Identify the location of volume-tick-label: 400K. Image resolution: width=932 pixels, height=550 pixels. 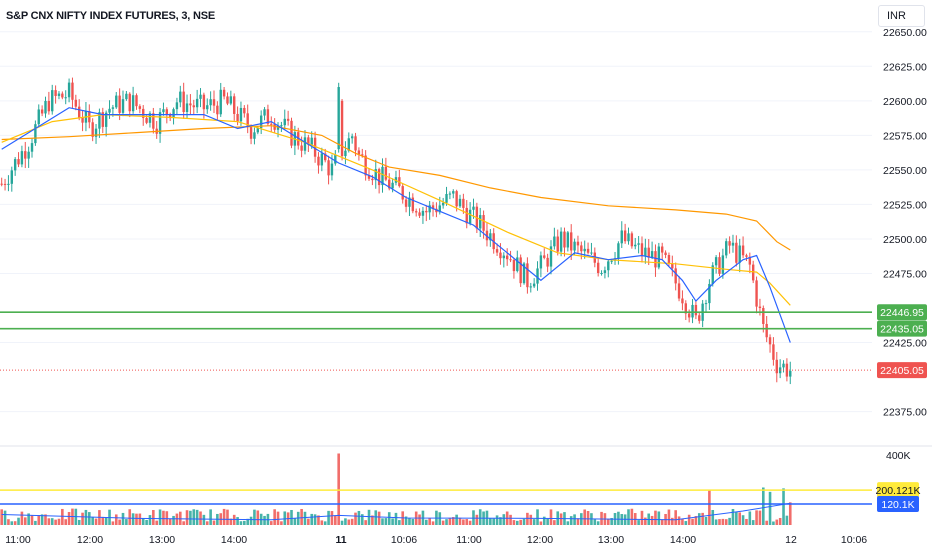
(898, 456).